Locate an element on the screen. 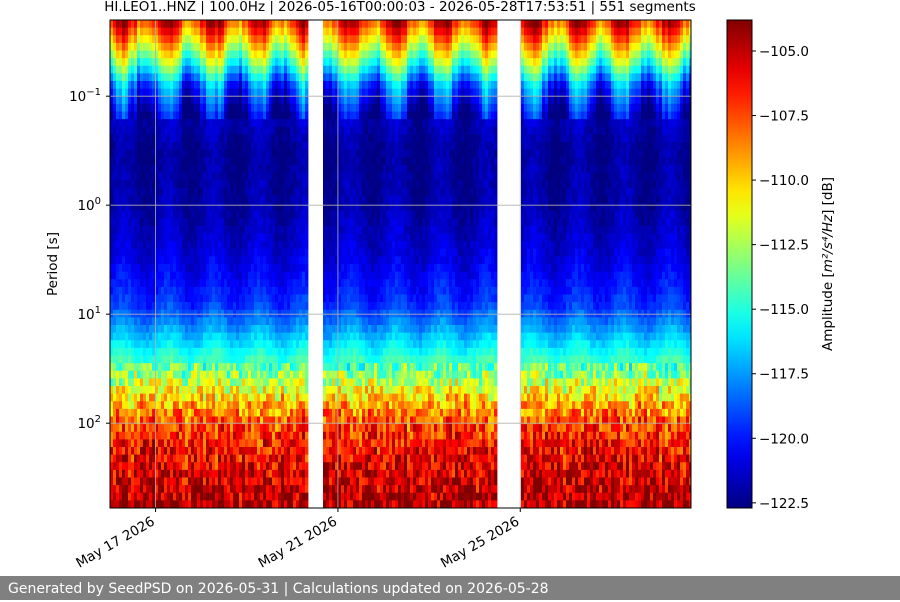 This screenshot has width=900, height=602. colorbar-label: Amplitude [m²/s⁴/Hz] [dB] is located at coordinates (828, 264).